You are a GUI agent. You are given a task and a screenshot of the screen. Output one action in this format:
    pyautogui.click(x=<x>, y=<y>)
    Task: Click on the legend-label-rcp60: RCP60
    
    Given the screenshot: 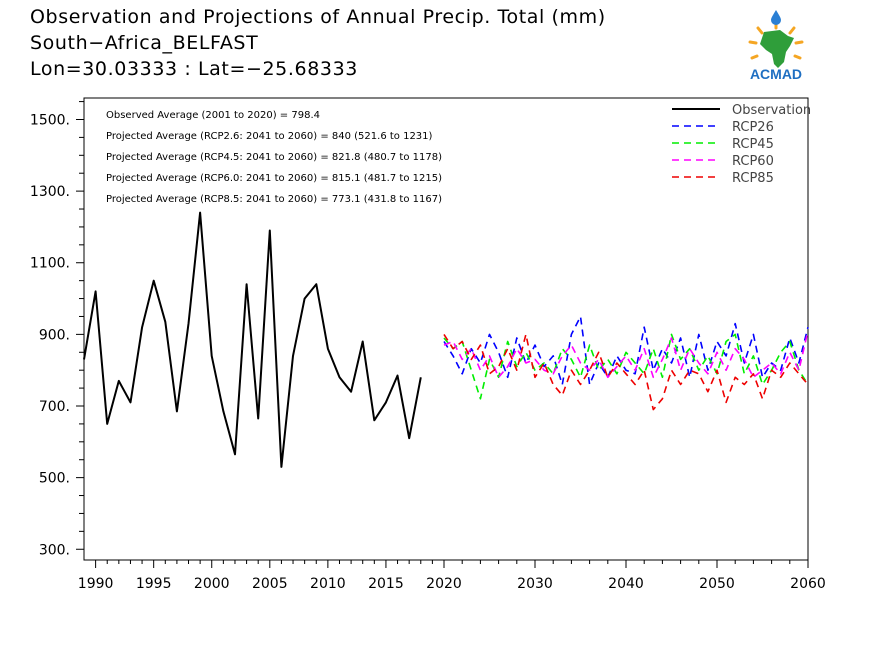 What is the action you would take?
    pyautogui.click(x=753, y=161)
    